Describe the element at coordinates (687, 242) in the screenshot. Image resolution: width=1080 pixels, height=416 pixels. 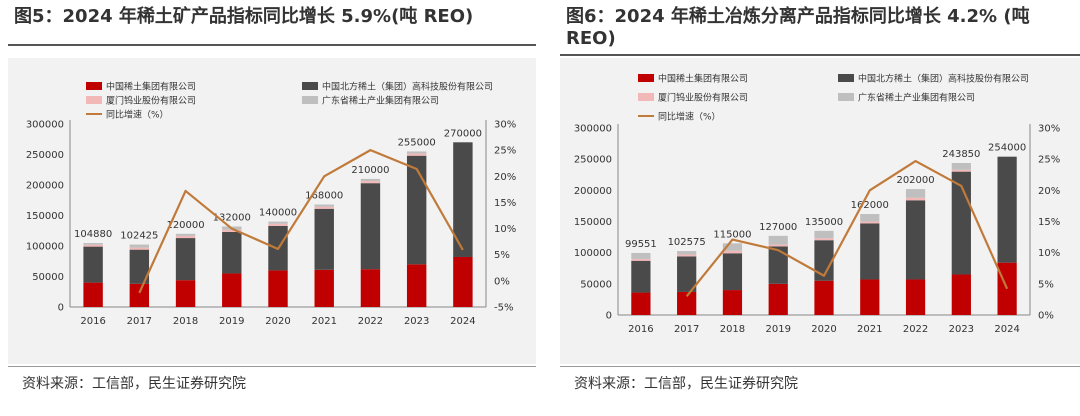
I see `bar-total-label: 102575` at that location.